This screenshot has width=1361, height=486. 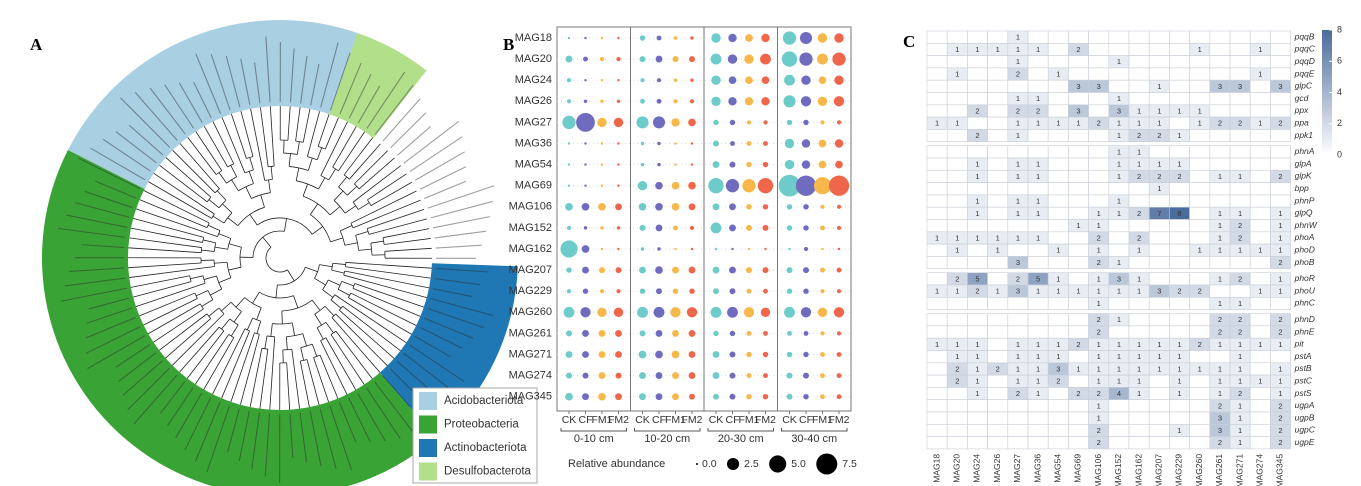 I want to click on facet-bracket, so click(x=667, y=430).